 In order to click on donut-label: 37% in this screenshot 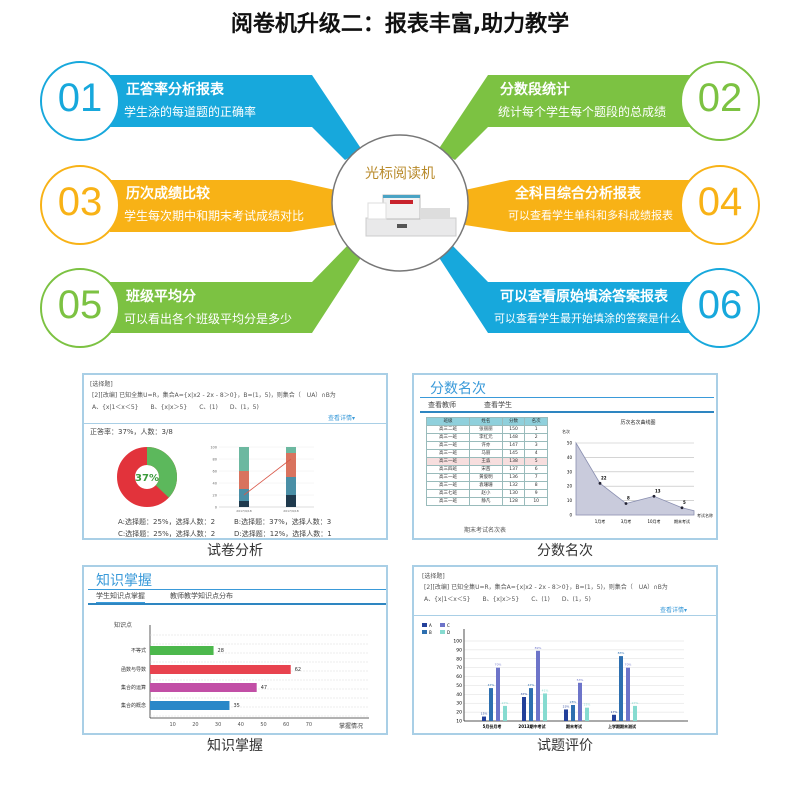, I will do `click(147, 478)`.